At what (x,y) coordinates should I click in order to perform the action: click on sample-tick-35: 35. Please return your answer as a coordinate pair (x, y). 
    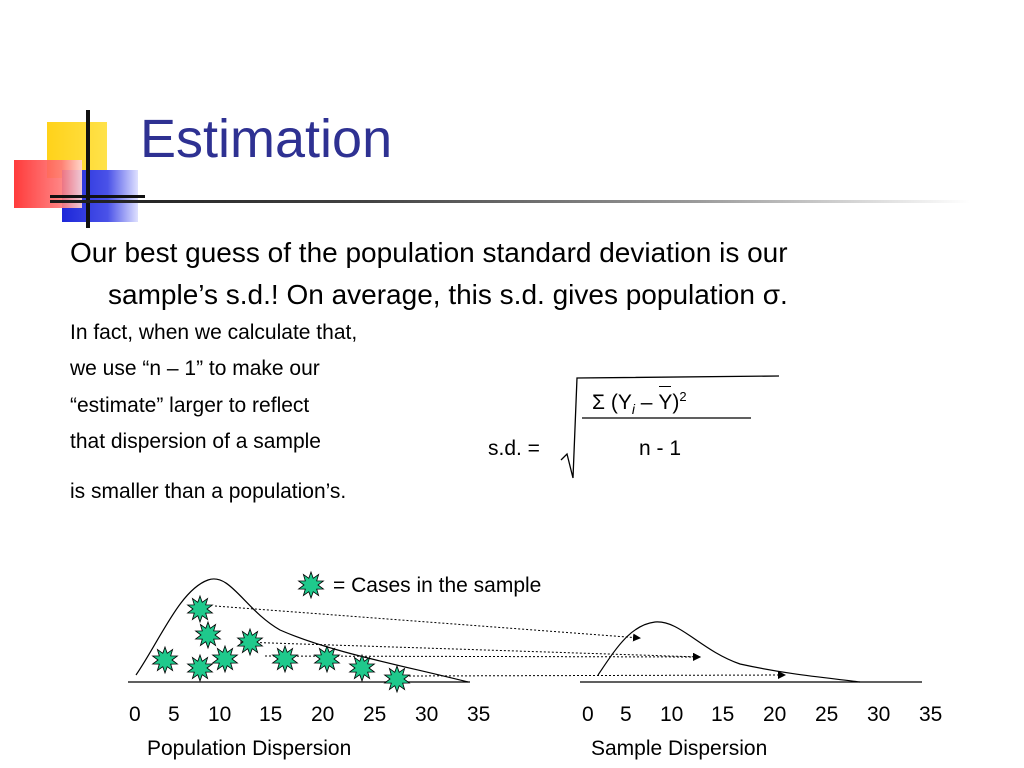
    Looking at the image, I should click on (931, 714).